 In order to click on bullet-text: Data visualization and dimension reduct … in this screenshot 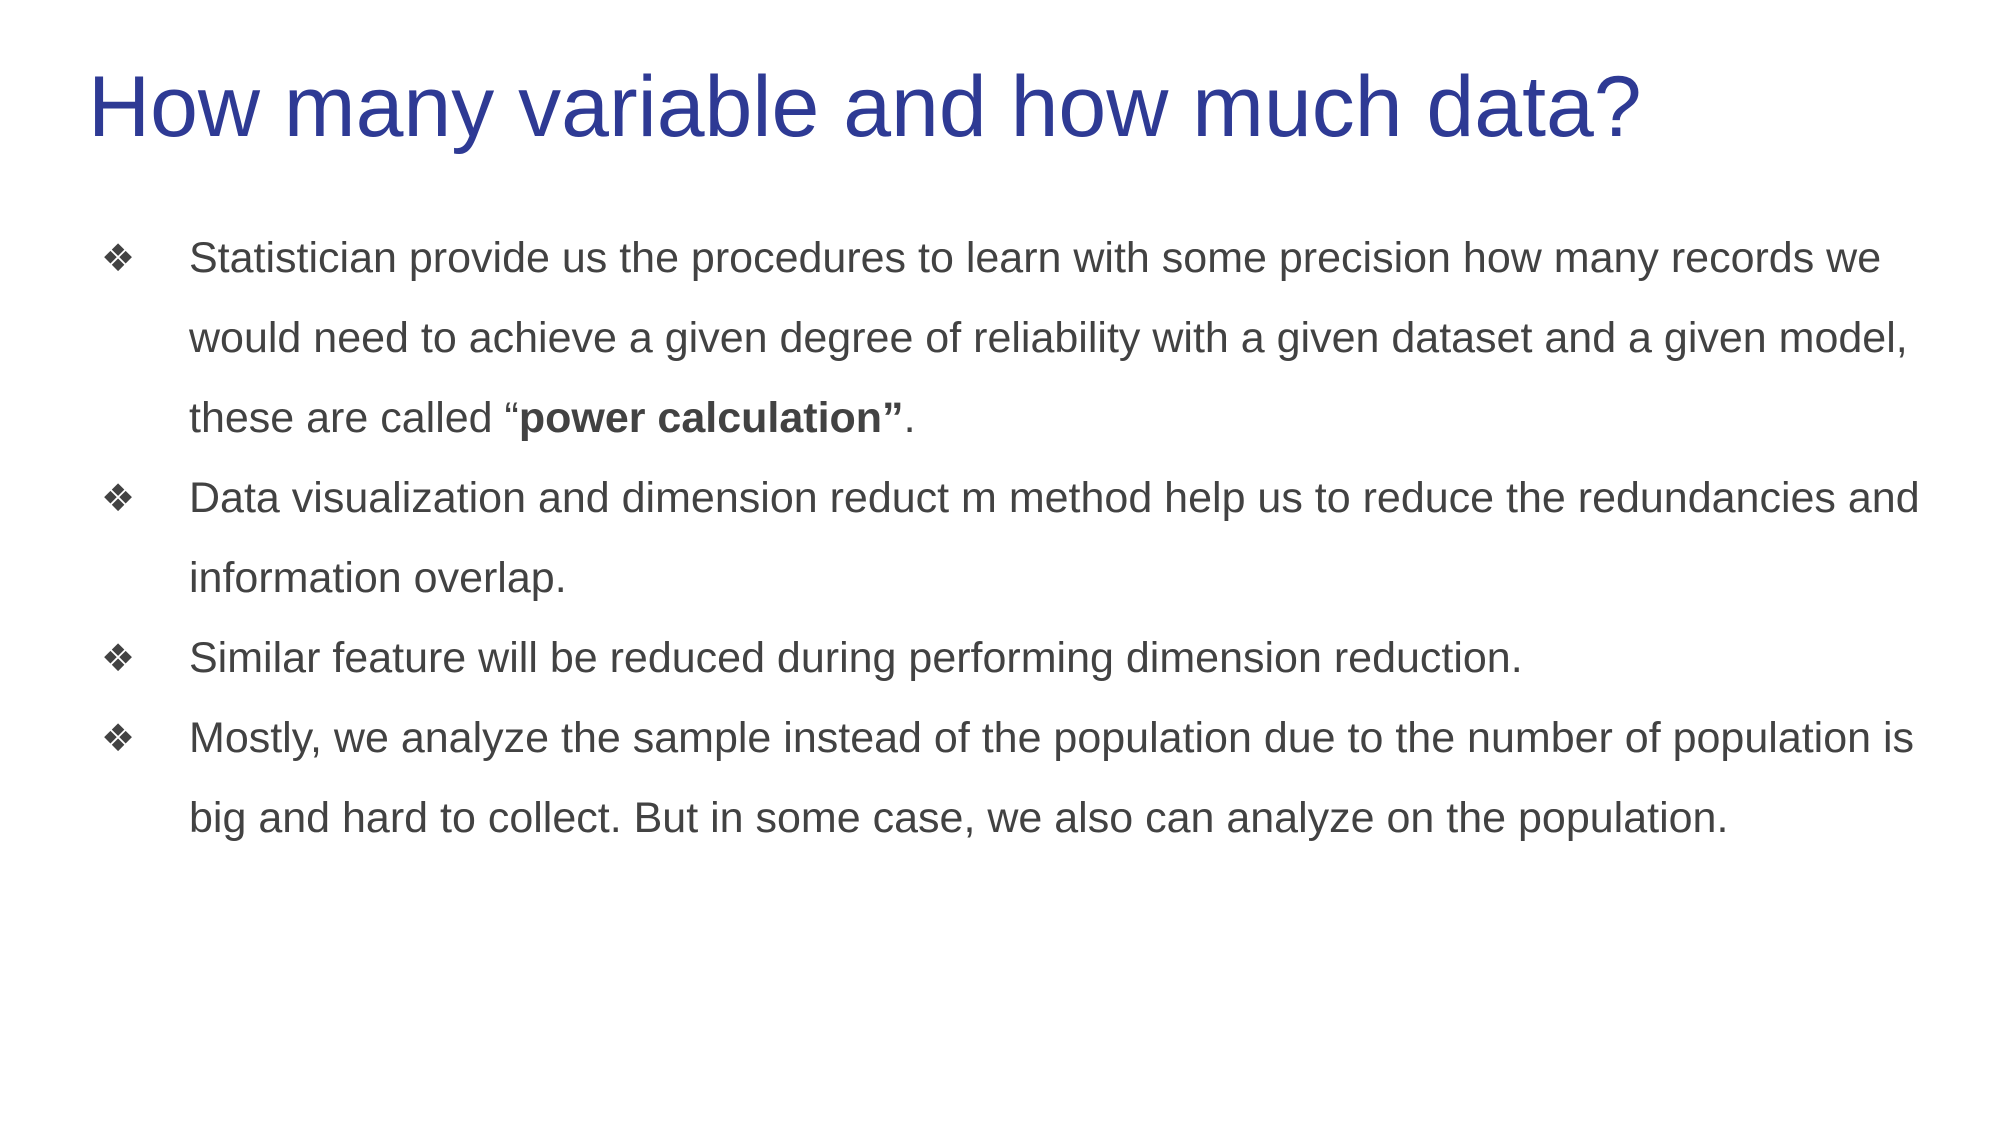, I will do `click(1054, 538)`.